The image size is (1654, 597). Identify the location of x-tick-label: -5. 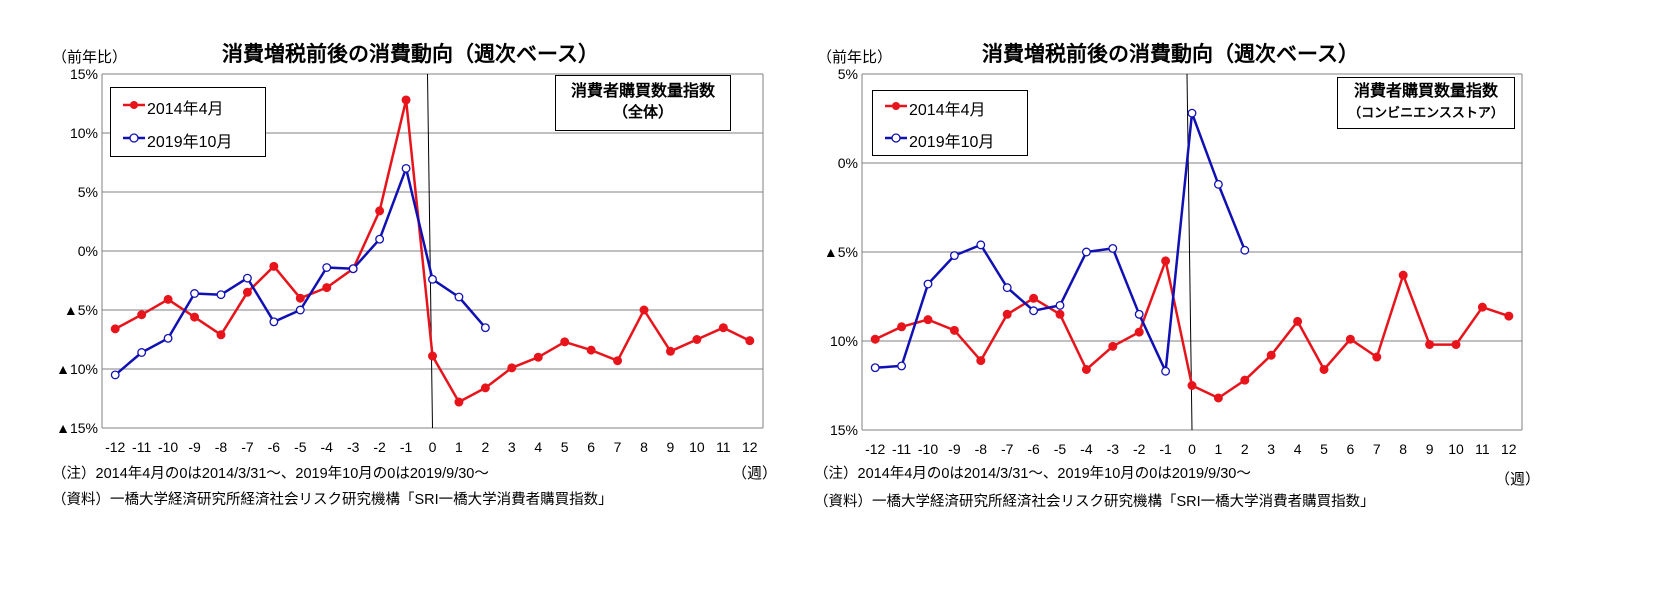
(300, 447).